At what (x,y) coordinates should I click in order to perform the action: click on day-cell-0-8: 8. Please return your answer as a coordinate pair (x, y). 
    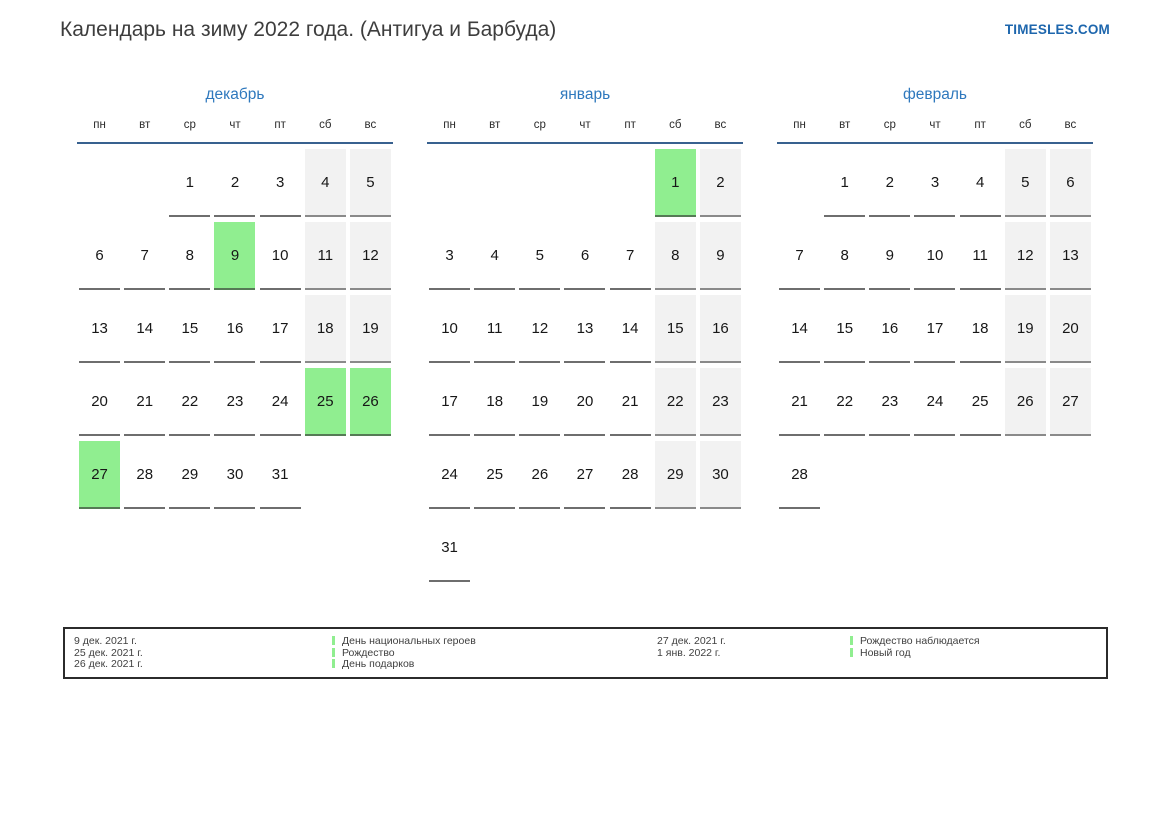
    Looking at the image, I should click on (190, 256).